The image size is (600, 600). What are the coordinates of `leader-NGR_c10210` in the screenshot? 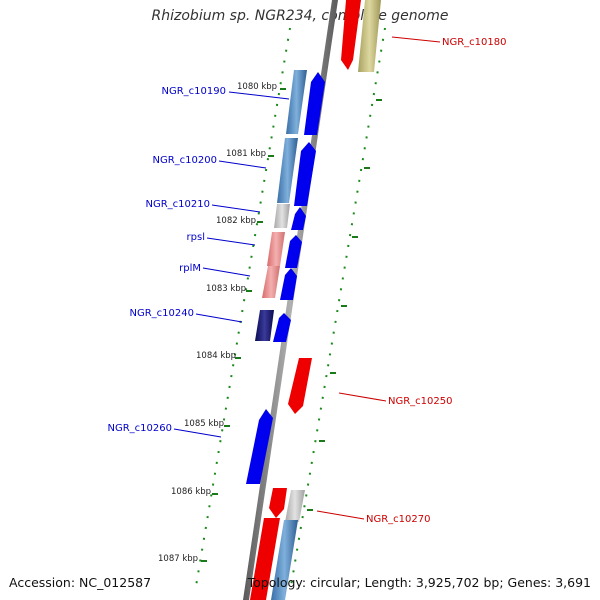 It's located at (236, 208).